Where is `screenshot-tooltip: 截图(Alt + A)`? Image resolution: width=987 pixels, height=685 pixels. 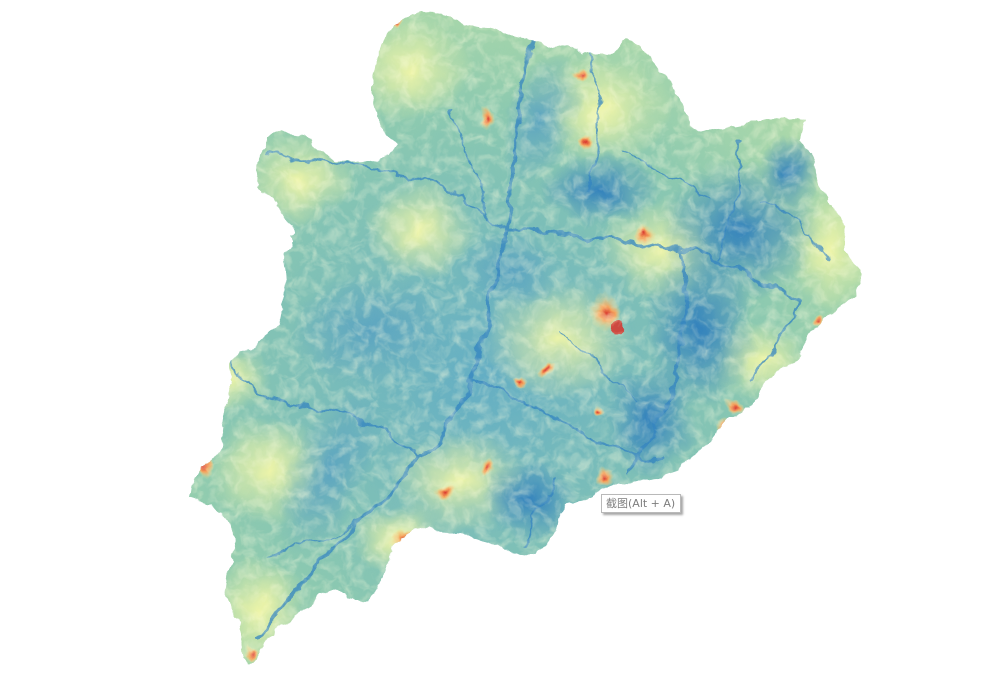 screenshot-tooltip: 截图(Alt + A) is located at coordinates (641, 503).